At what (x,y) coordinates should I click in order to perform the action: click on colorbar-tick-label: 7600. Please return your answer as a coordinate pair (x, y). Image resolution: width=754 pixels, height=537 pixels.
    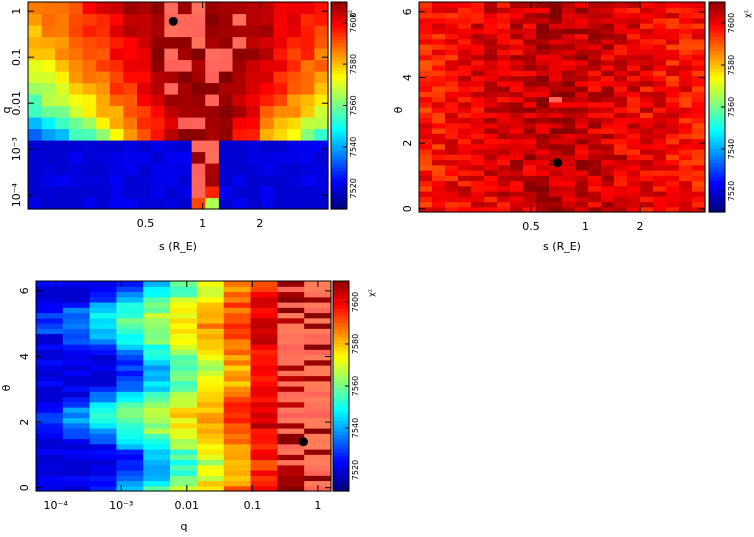
    Looking at the image, I should click on (355, 302).